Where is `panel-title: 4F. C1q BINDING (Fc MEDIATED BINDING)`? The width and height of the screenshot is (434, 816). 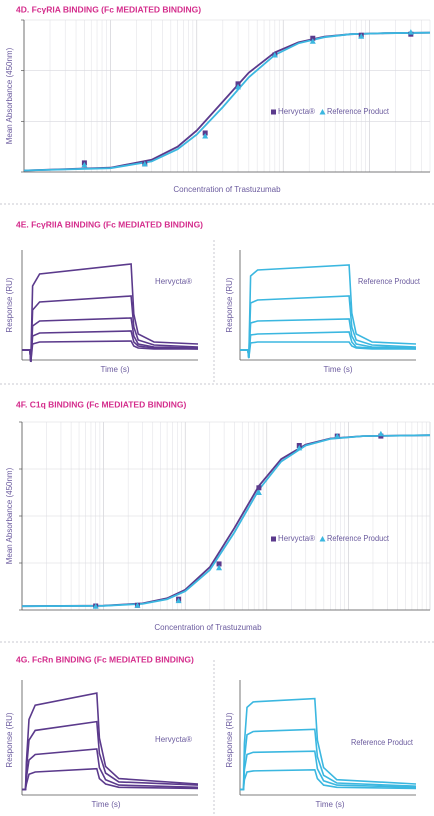 panel-title: 4F. C1q BINDING (Fc MEDIATED BINDING) is located at coordinates (101, 404).